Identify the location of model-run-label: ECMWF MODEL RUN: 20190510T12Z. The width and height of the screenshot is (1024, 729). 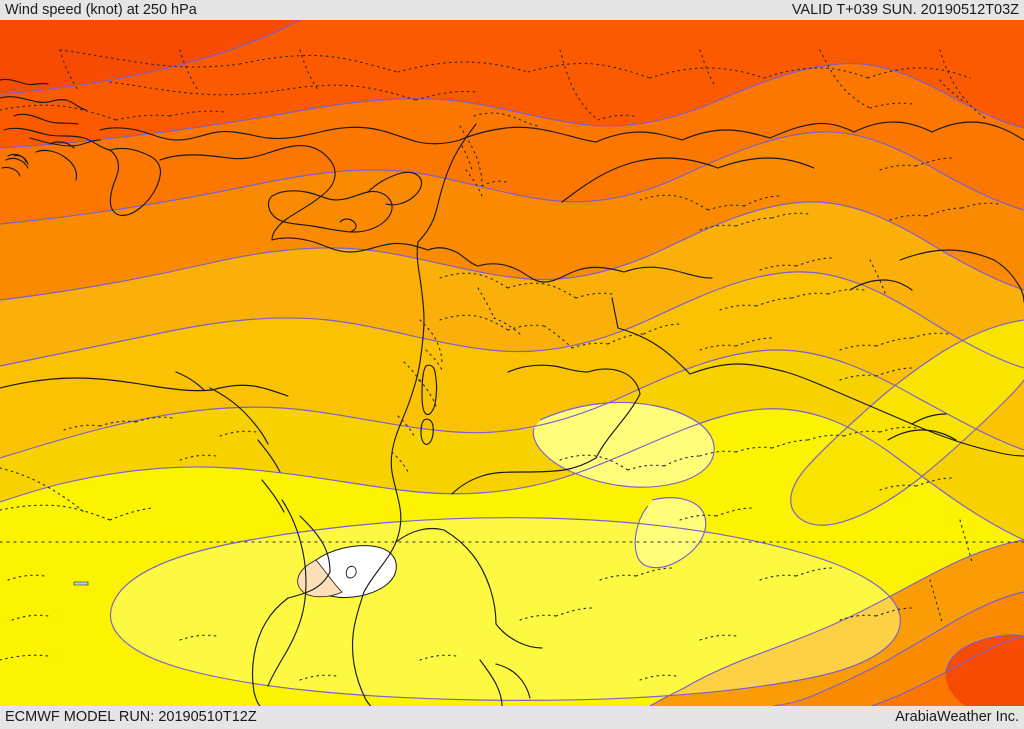
(131, 717).